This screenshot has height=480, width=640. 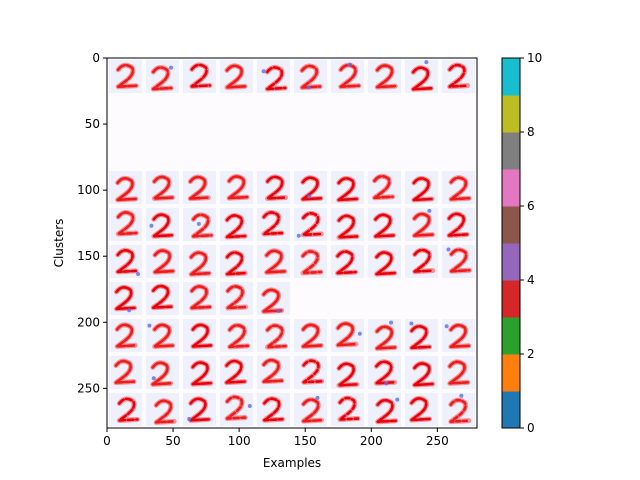 I want to click on y-tick-label: 200, so click(x=88, y=322).